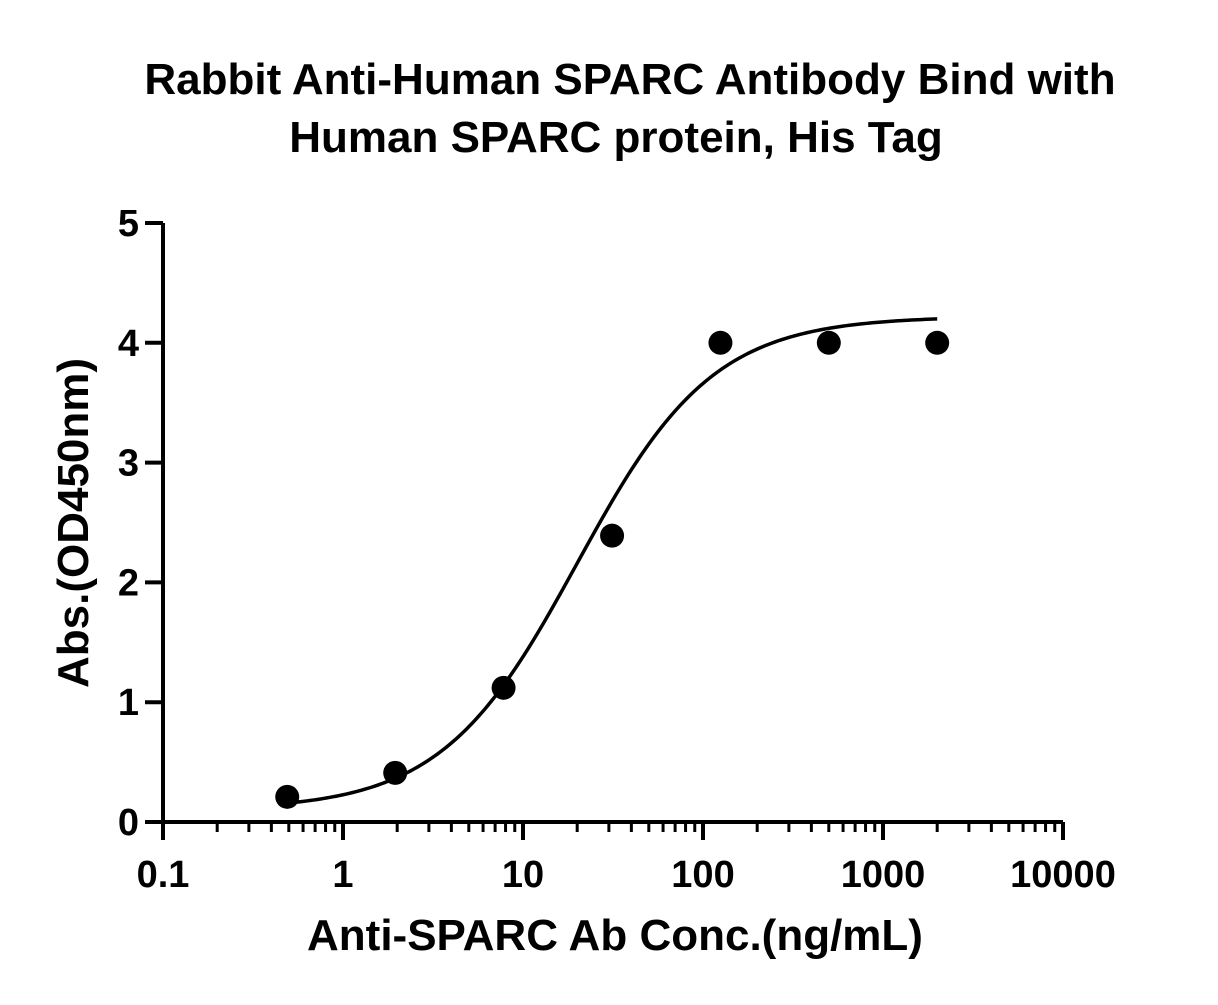  What do you see at coordinates (128, 224) in the screenshot?
I see `y-tick-label-5: 5` at bounding box center [128, 224].